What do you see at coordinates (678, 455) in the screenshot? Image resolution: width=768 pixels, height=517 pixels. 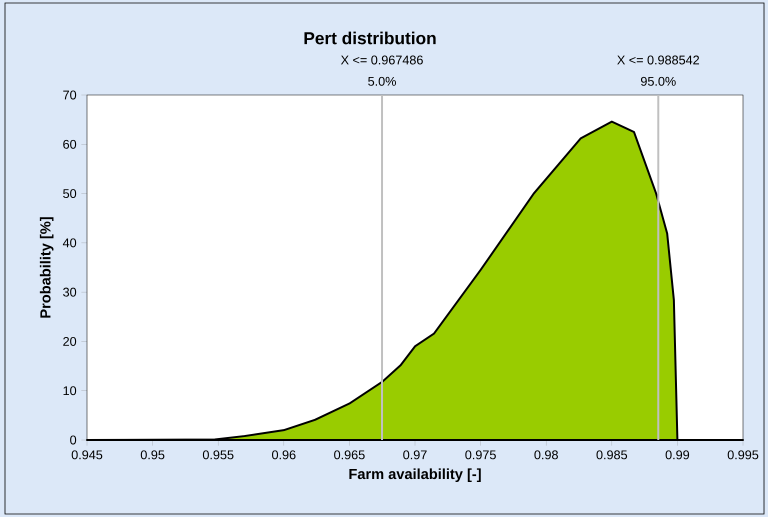 I see `x-tick-label: 0.99` at bounding box center [678, 455].